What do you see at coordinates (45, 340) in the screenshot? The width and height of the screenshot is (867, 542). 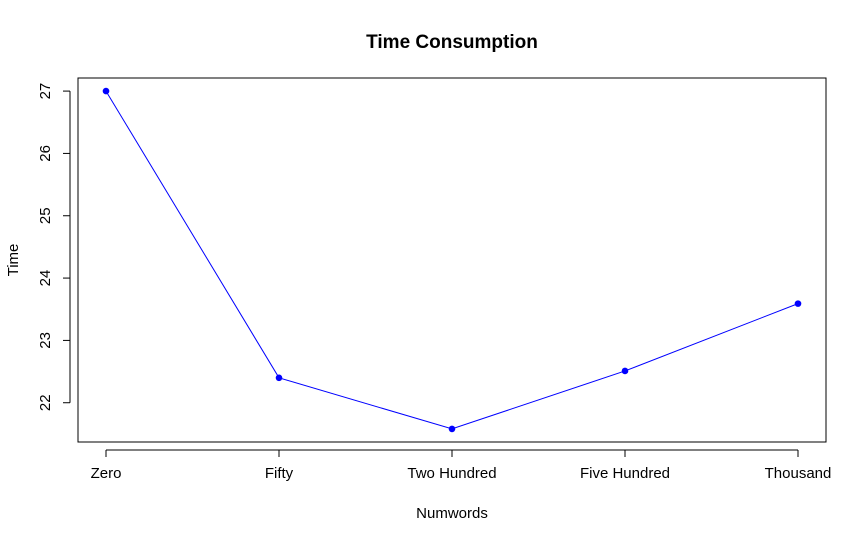 I see `y-tick-label: 23` at bounding box center [45, 340].